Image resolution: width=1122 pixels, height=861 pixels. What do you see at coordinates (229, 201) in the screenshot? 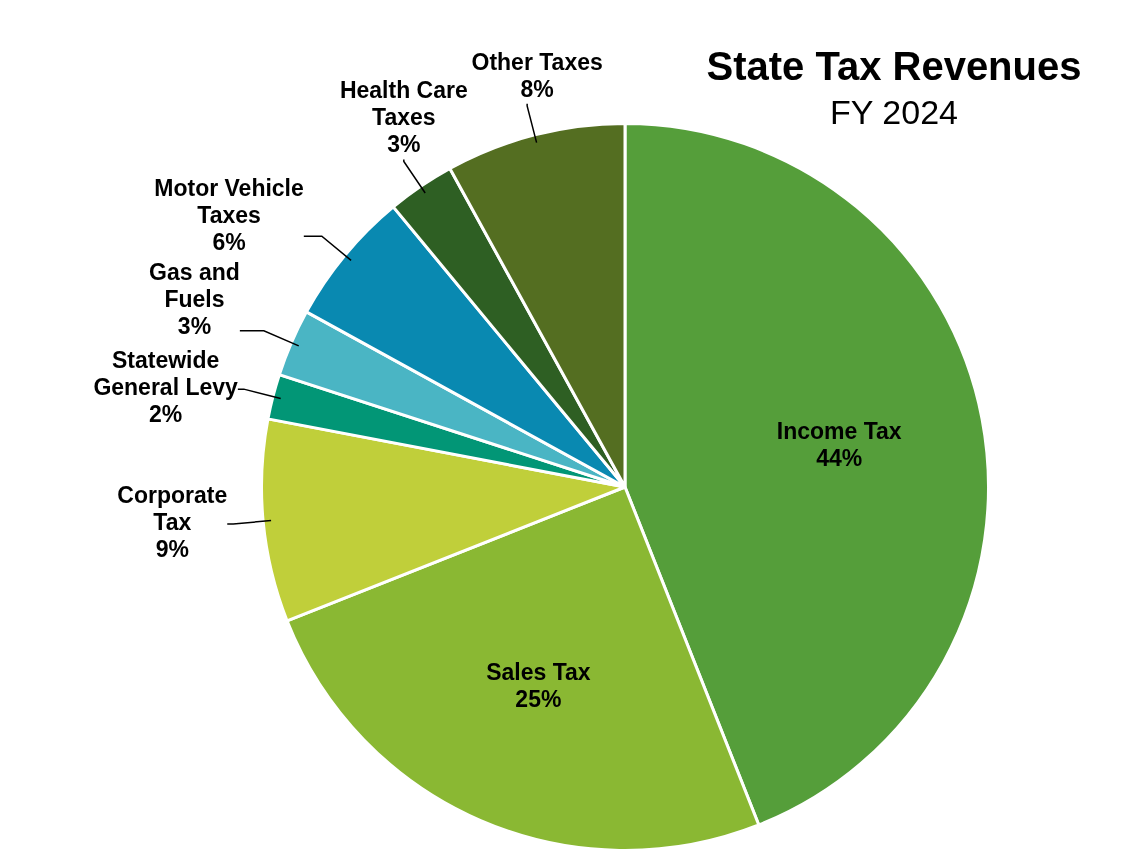
I see `slice-label: Motor Vehicle Taxes` at bounding box center [229, 201].